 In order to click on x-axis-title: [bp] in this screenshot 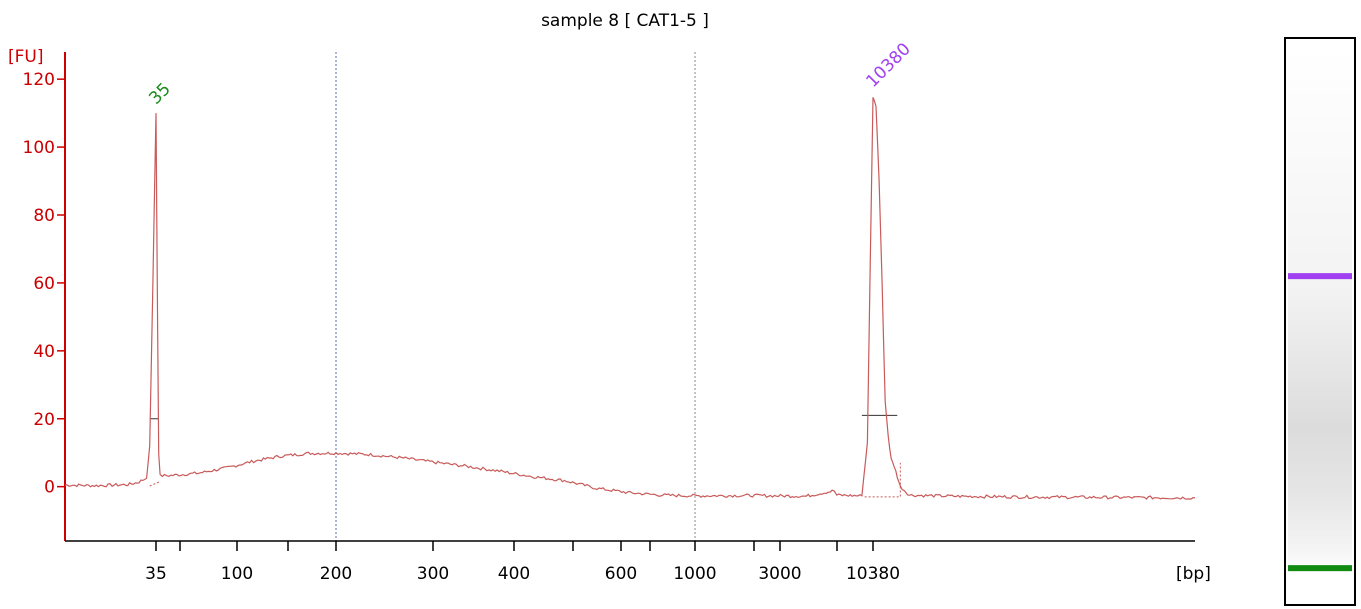, I will do `click(1193, 574)`.